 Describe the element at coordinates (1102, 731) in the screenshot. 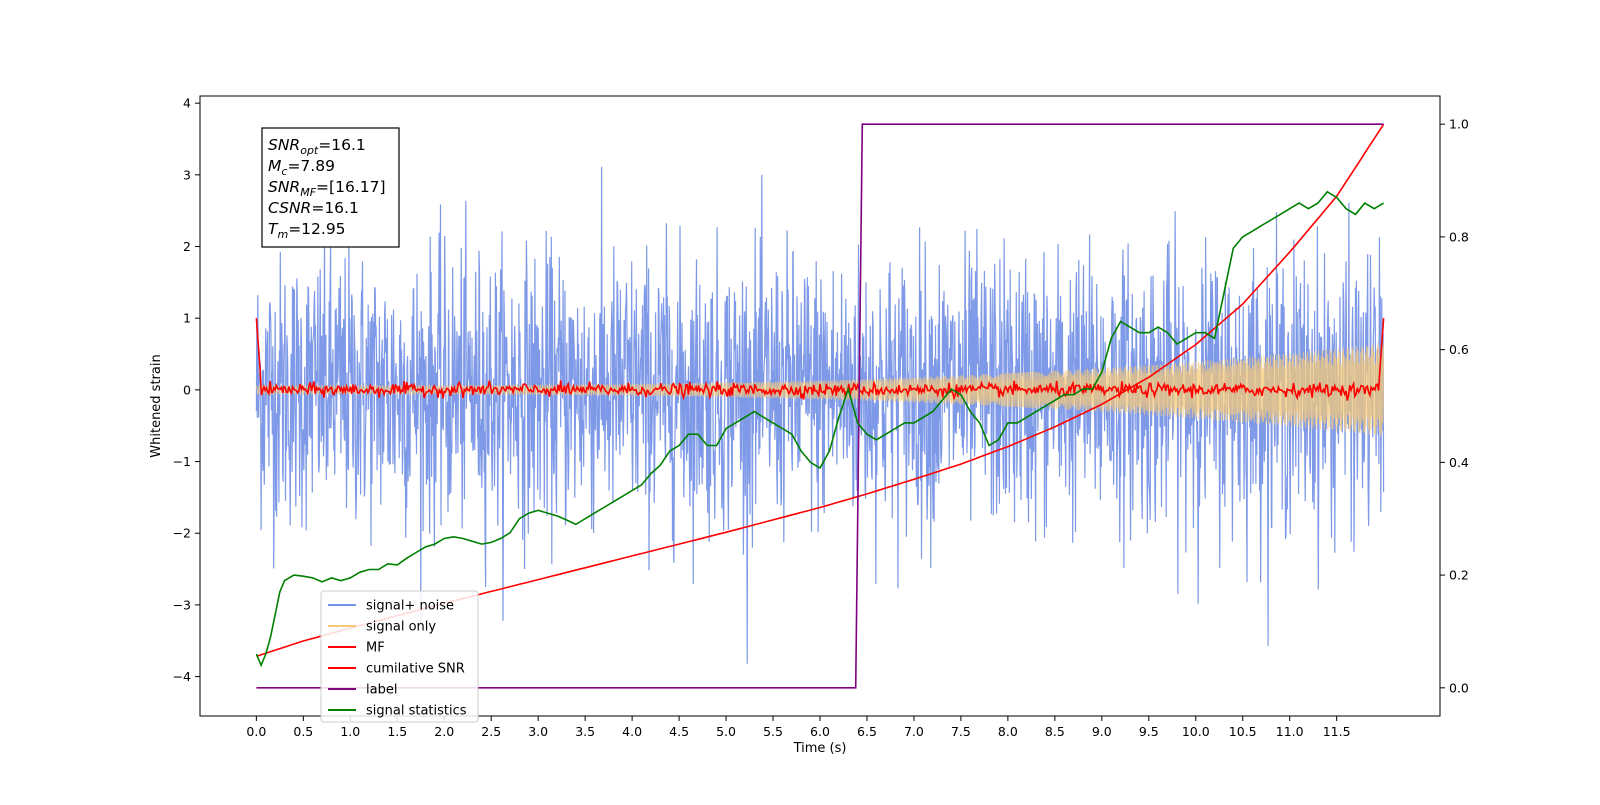

I see `x-tick-label: 9.0` at that location.